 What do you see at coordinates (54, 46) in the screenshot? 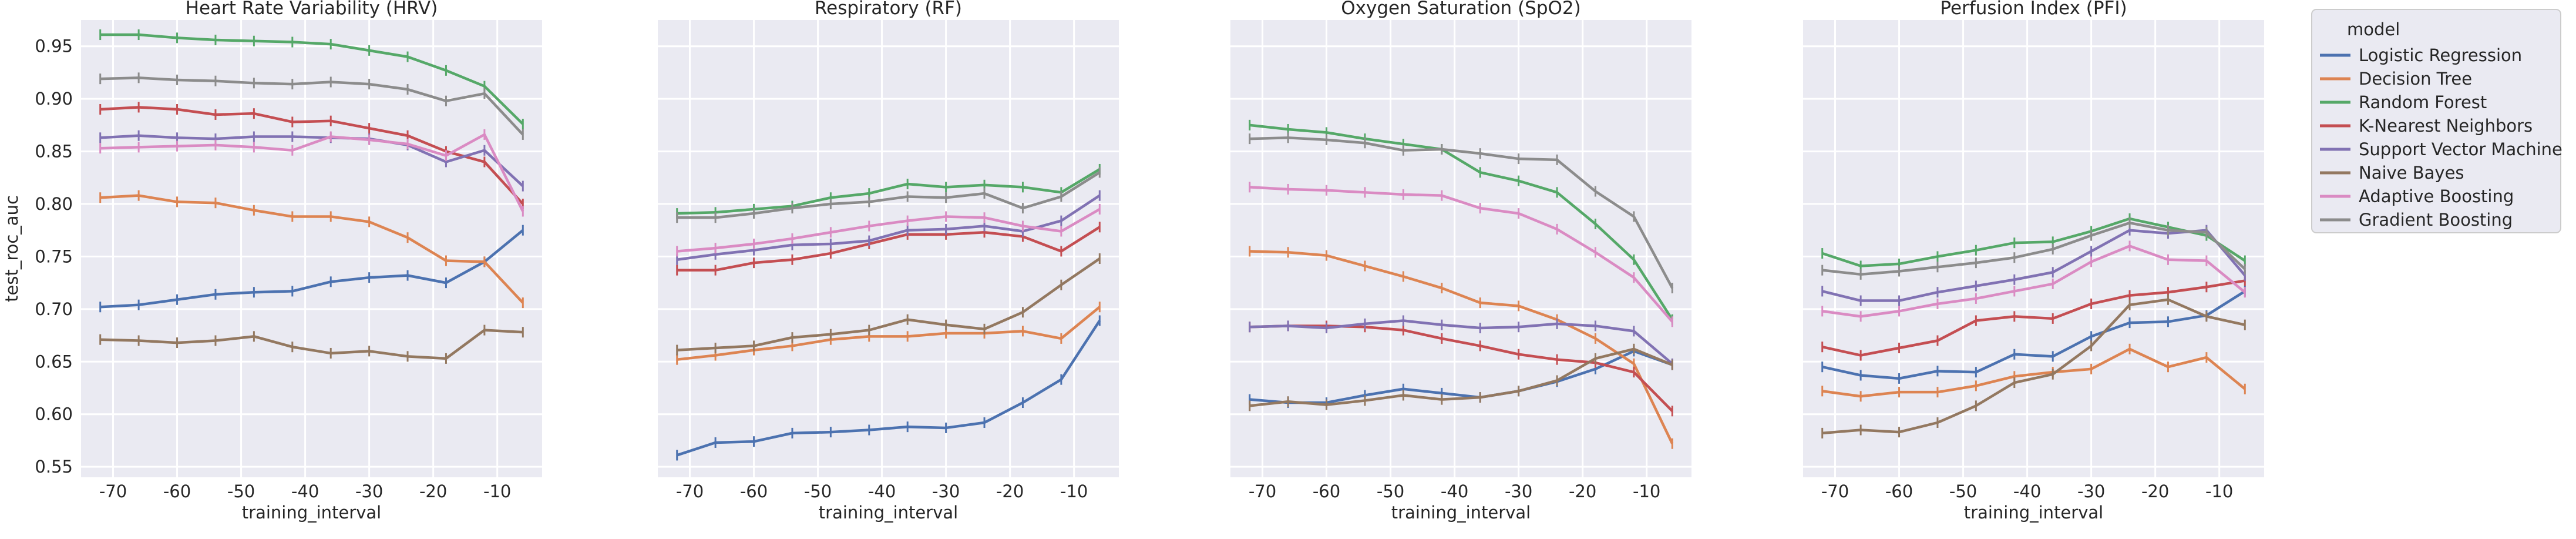
I see `y-tick-label: 0.95` at bounding box center [54, 46].